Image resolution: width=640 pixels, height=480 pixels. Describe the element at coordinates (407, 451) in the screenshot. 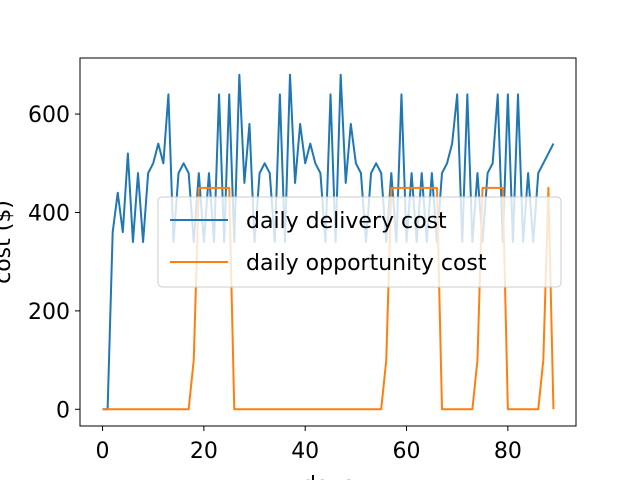

I see `x-tick-label: 60` at that location.